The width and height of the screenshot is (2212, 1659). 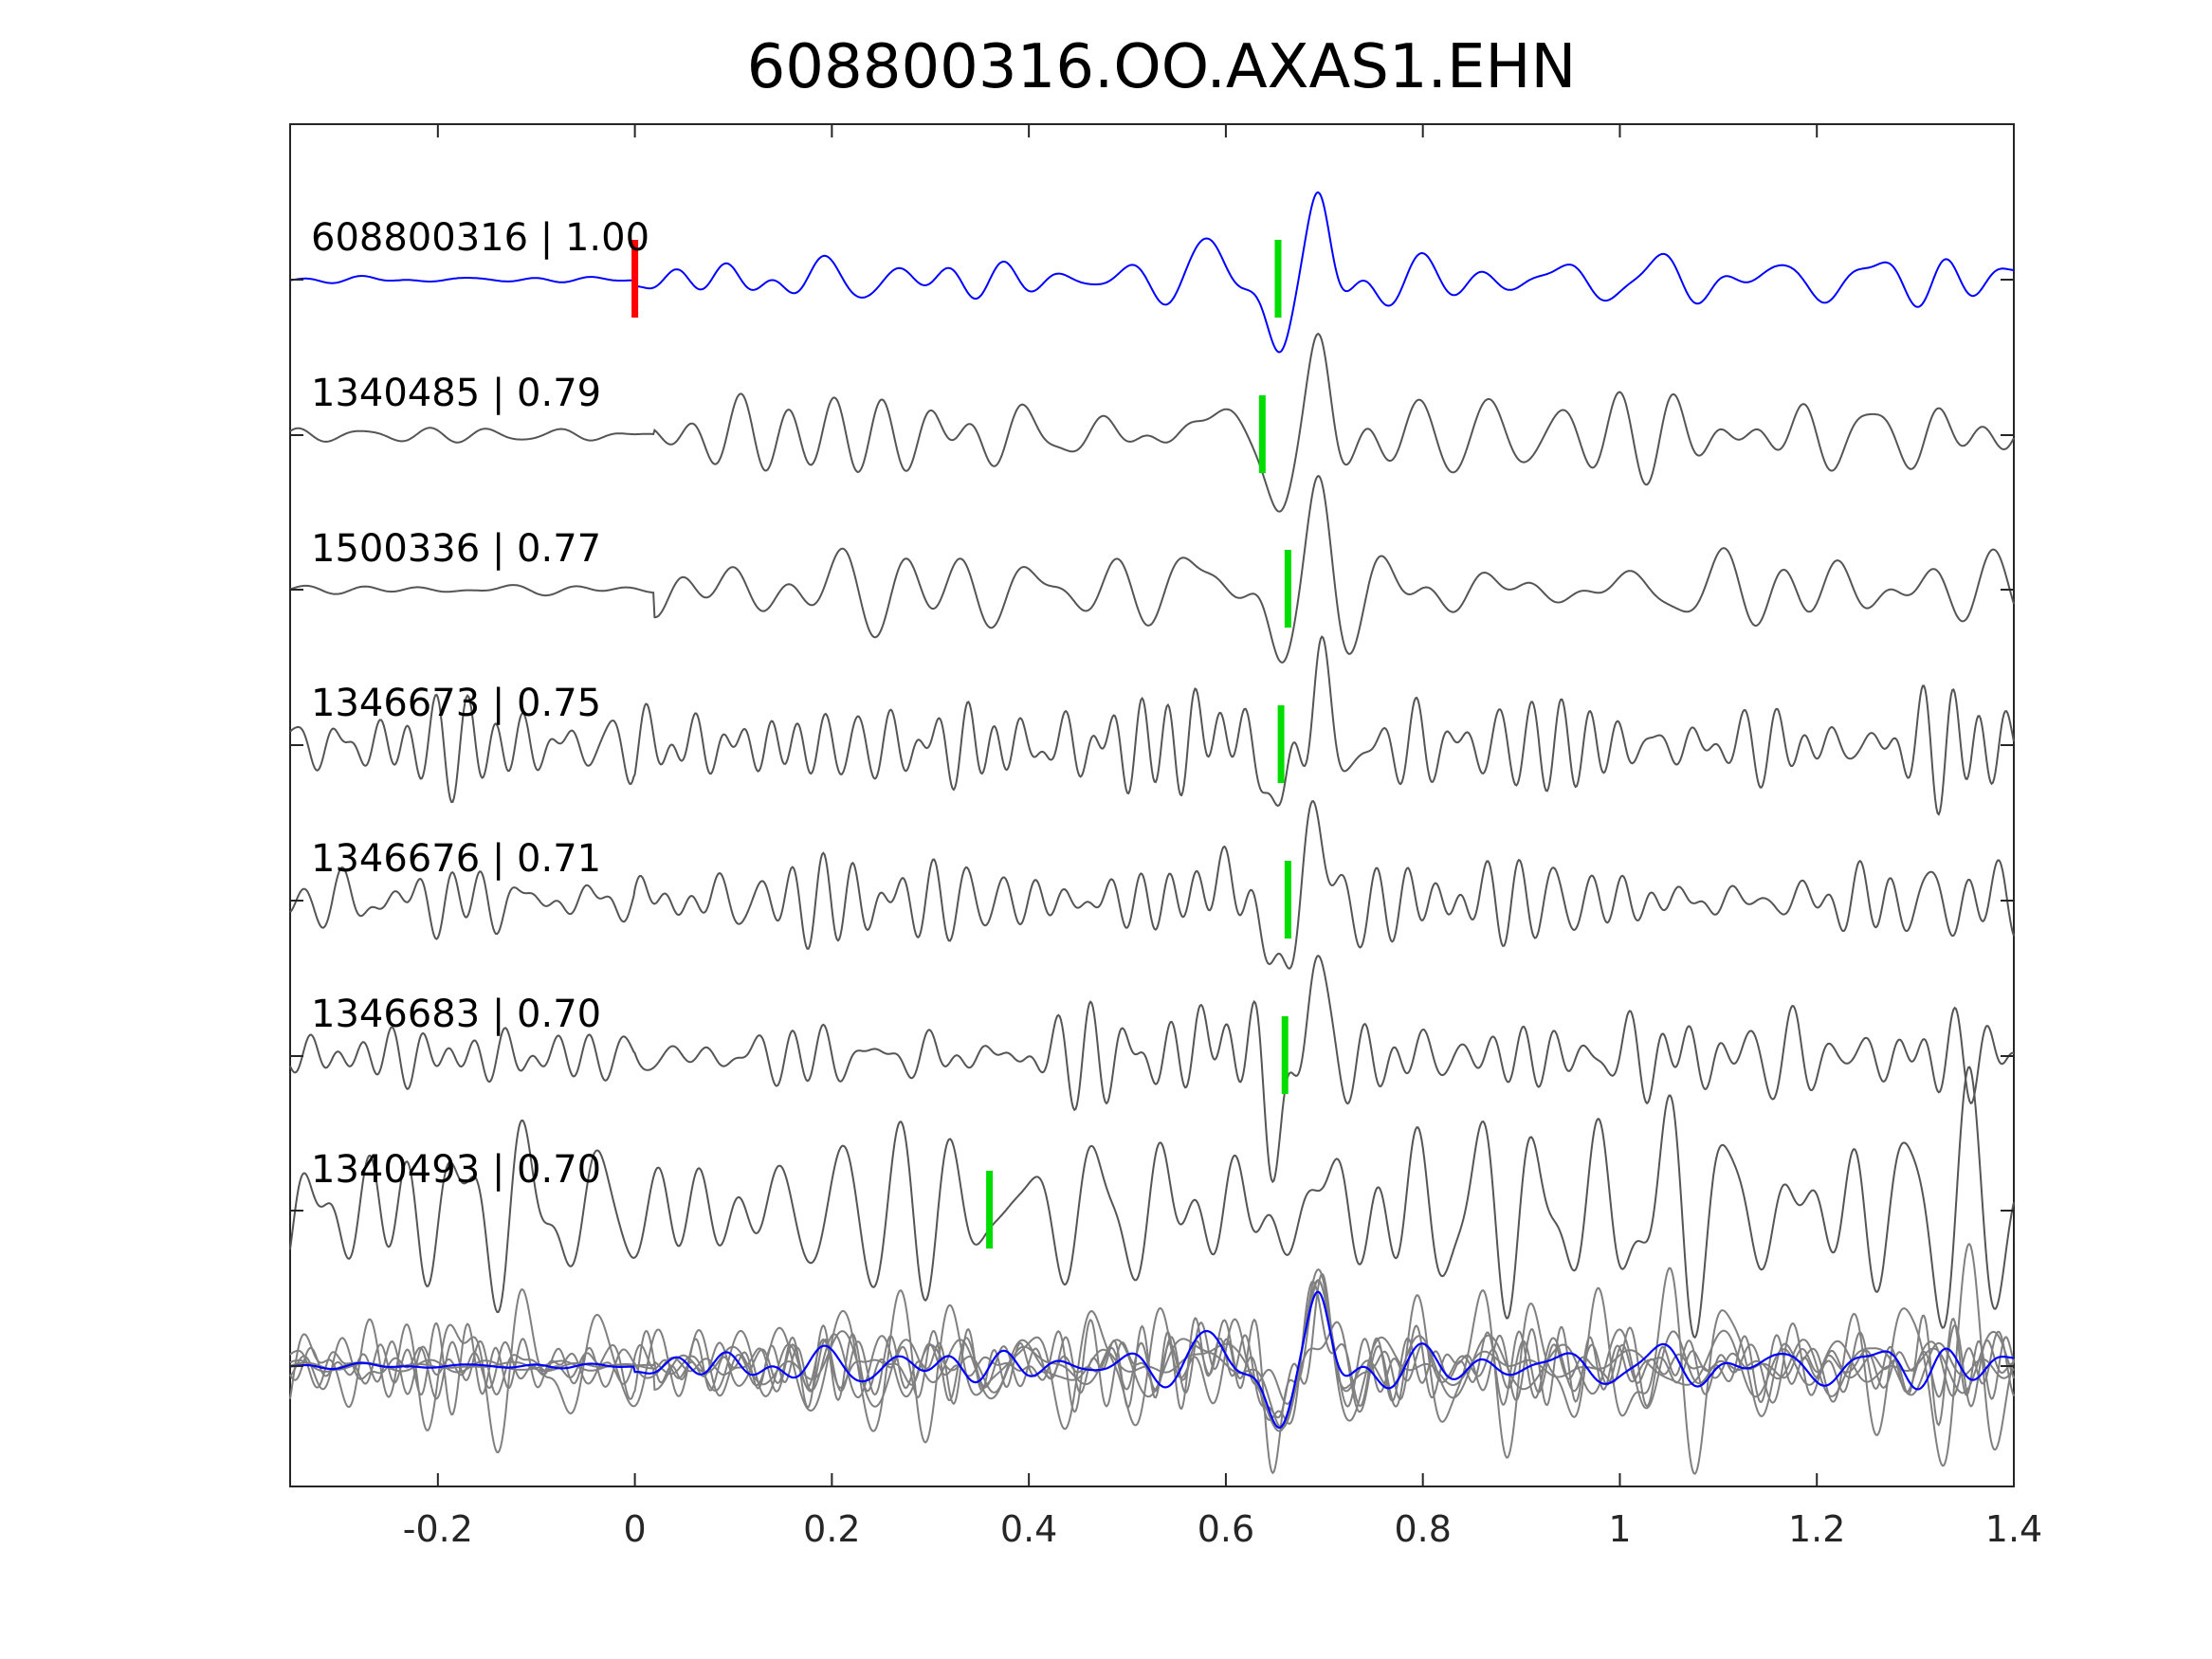 What do you see at coordinates (438, 1529) in the screenshot?
I see `x-tick-label: -0.2` at bounding box center [438, 1529].